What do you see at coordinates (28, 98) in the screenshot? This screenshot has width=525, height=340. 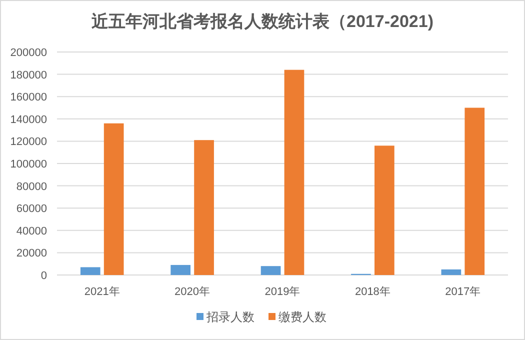 I see `y-tick-label: 160000` at bounding box center [28, 98].